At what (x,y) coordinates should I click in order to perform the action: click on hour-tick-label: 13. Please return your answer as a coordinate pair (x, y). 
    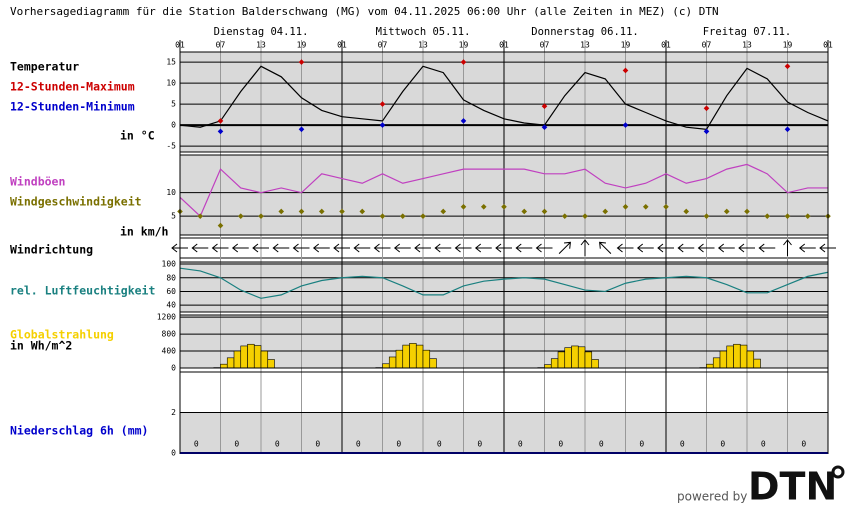
    Looking at the image, I should click on (261, 45).